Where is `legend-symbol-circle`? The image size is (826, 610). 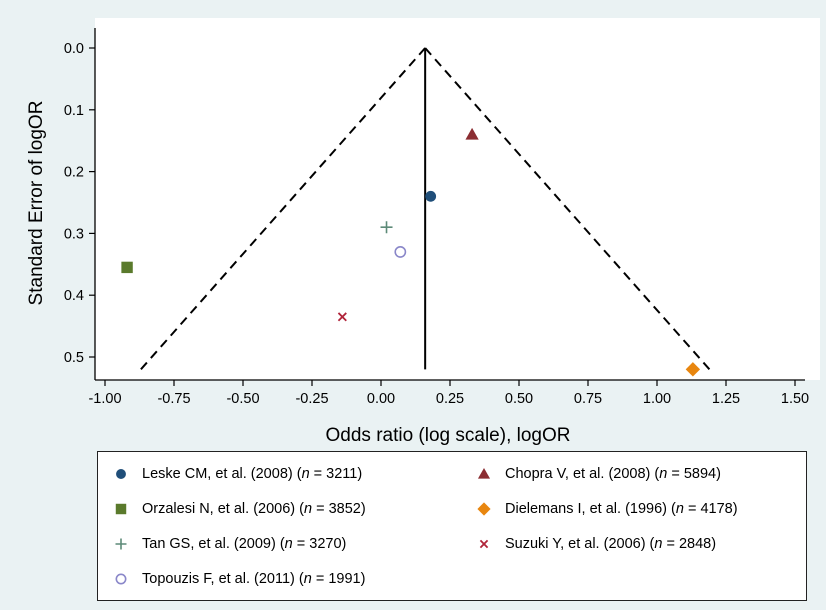 legend-symbol-circle is located at coordinates (121, 474).